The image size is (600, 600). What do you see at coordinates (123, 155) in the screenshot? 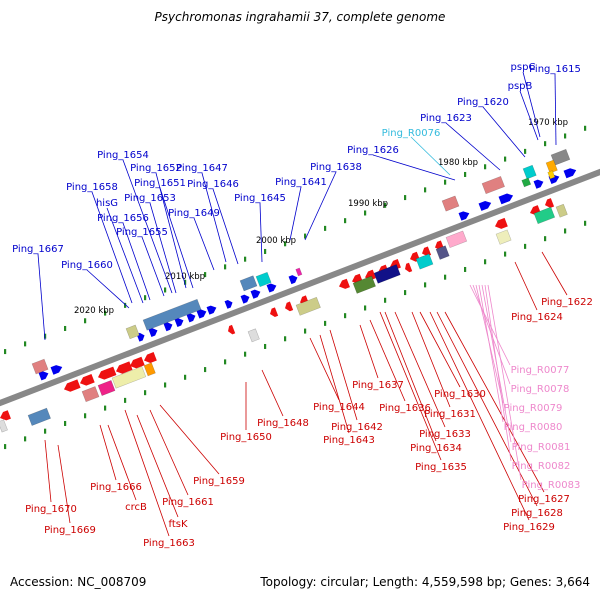
I see `forward-gene-label: Ping_1654` at bounding box center [123, 155].